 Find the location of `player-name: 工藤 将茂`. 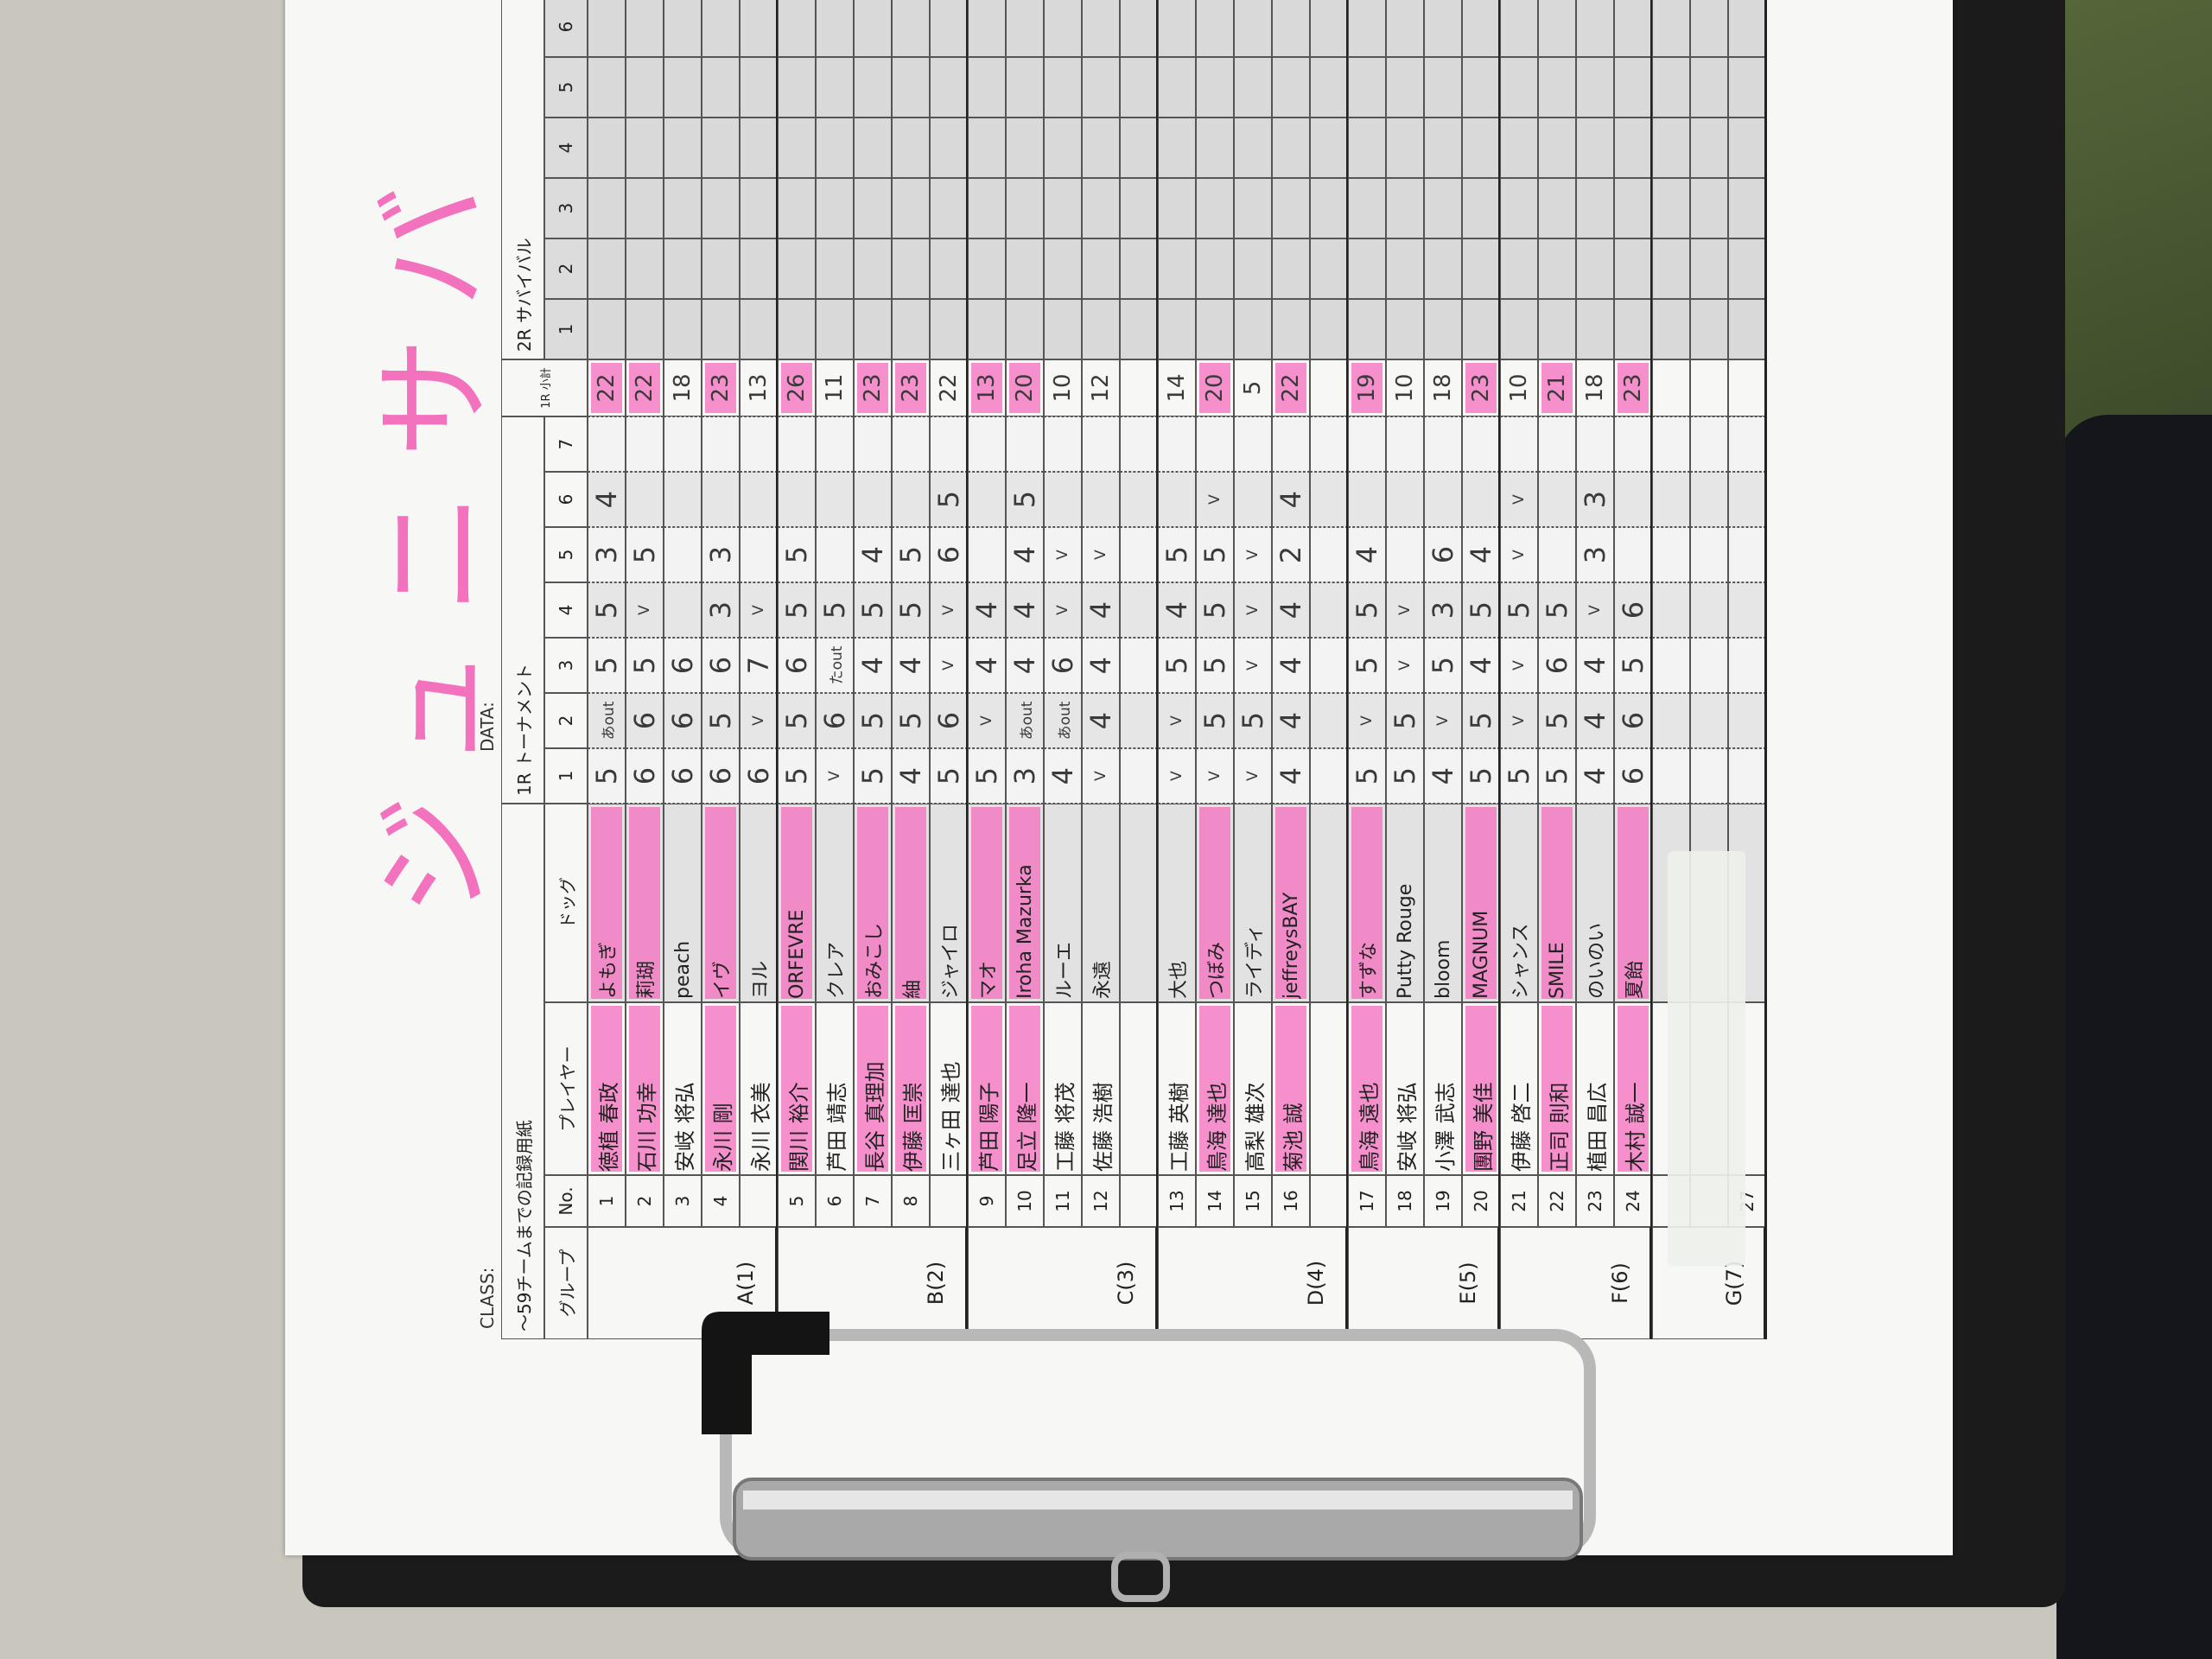

player-name: 工藤 将茂 is located at coordinates (1064, 1127).